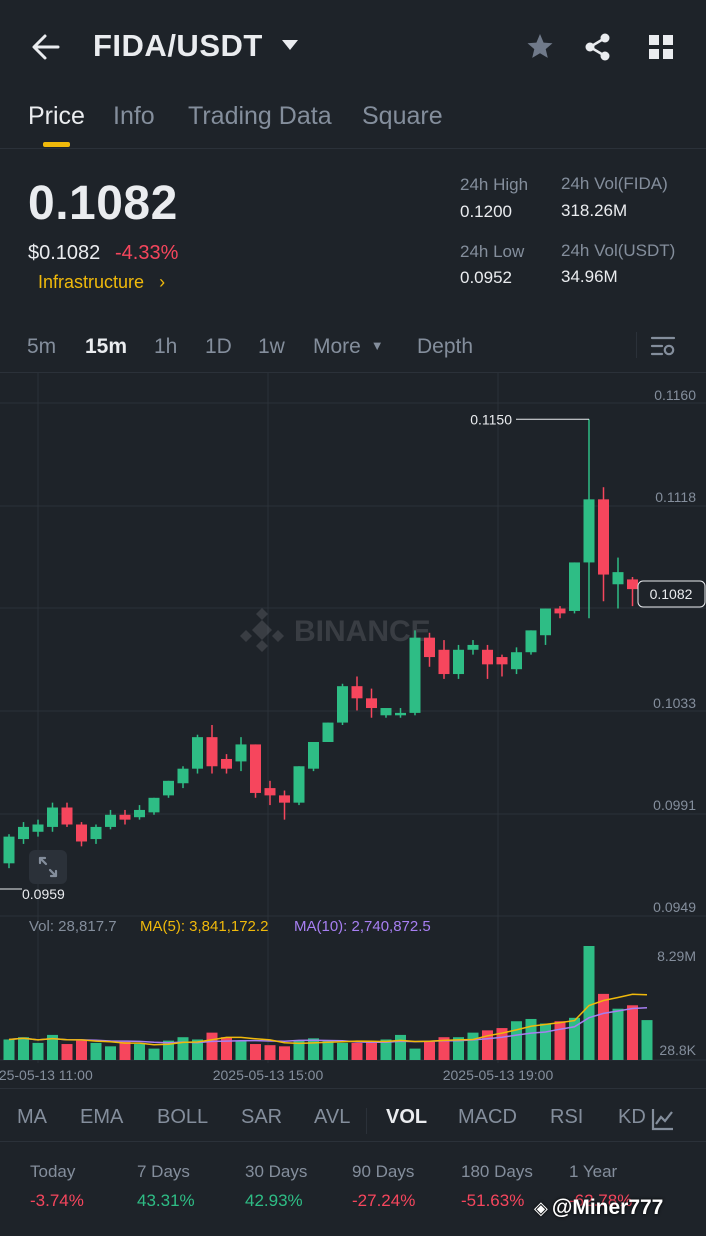 This screenshot has height=1236, width=706. What do you see at coordinates (362, 631) in the screenshot?
I see `watermark-text: BINANCE` at bounding box center [362, 631].